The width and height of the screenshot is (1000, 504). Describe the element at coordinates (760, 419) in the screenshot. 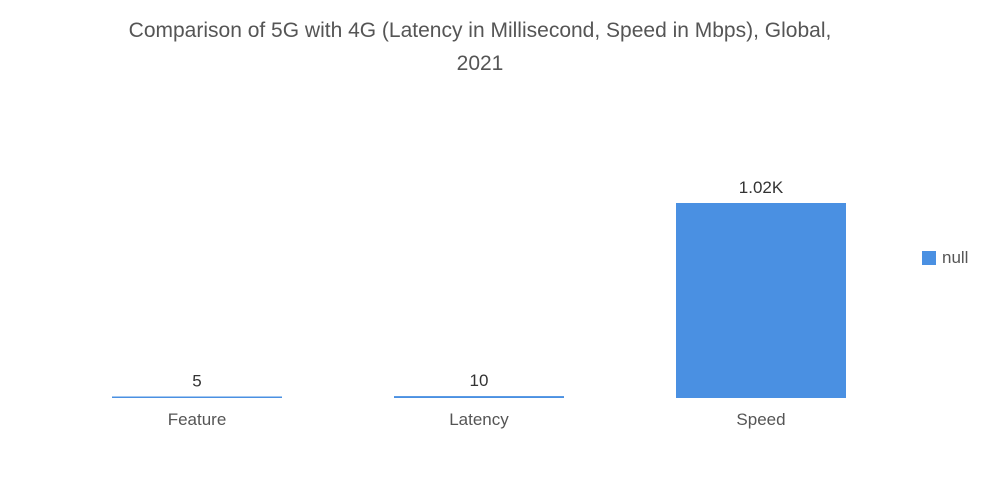

I see `x-tick-label-speed: Speed` at that location.